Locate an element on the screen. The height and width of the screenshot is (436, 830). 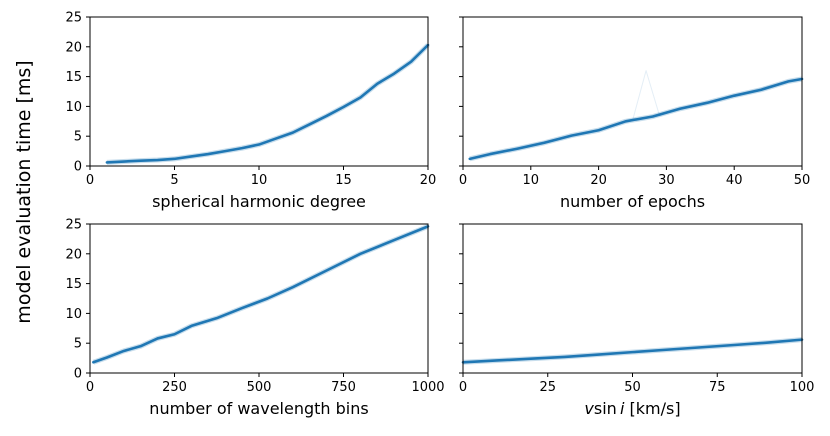
plot-frame is located at coordinates (632, 91).